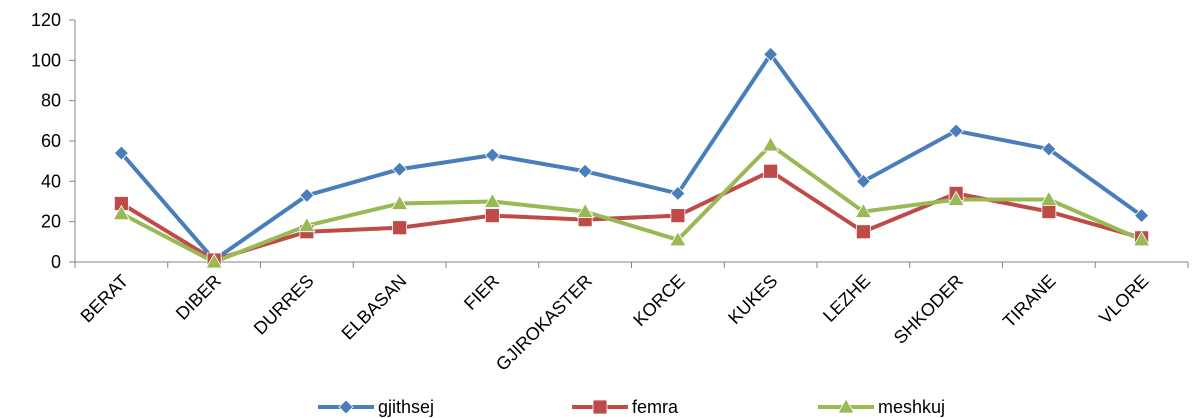 The width and height of the screenshot is (1198, 418). I want to click on legend: gjithsej femra meshkuj, so click(631, 407).